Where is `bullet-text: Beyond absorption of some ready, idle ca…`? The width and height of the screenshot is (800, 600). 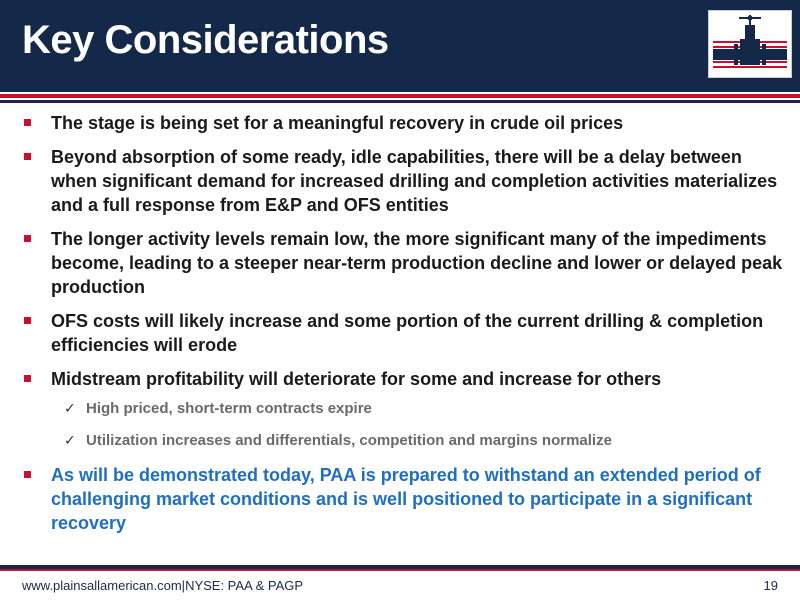
bullet-text: Beyond absorption of some ready, idle ca… is located at coordinates (414, 181).